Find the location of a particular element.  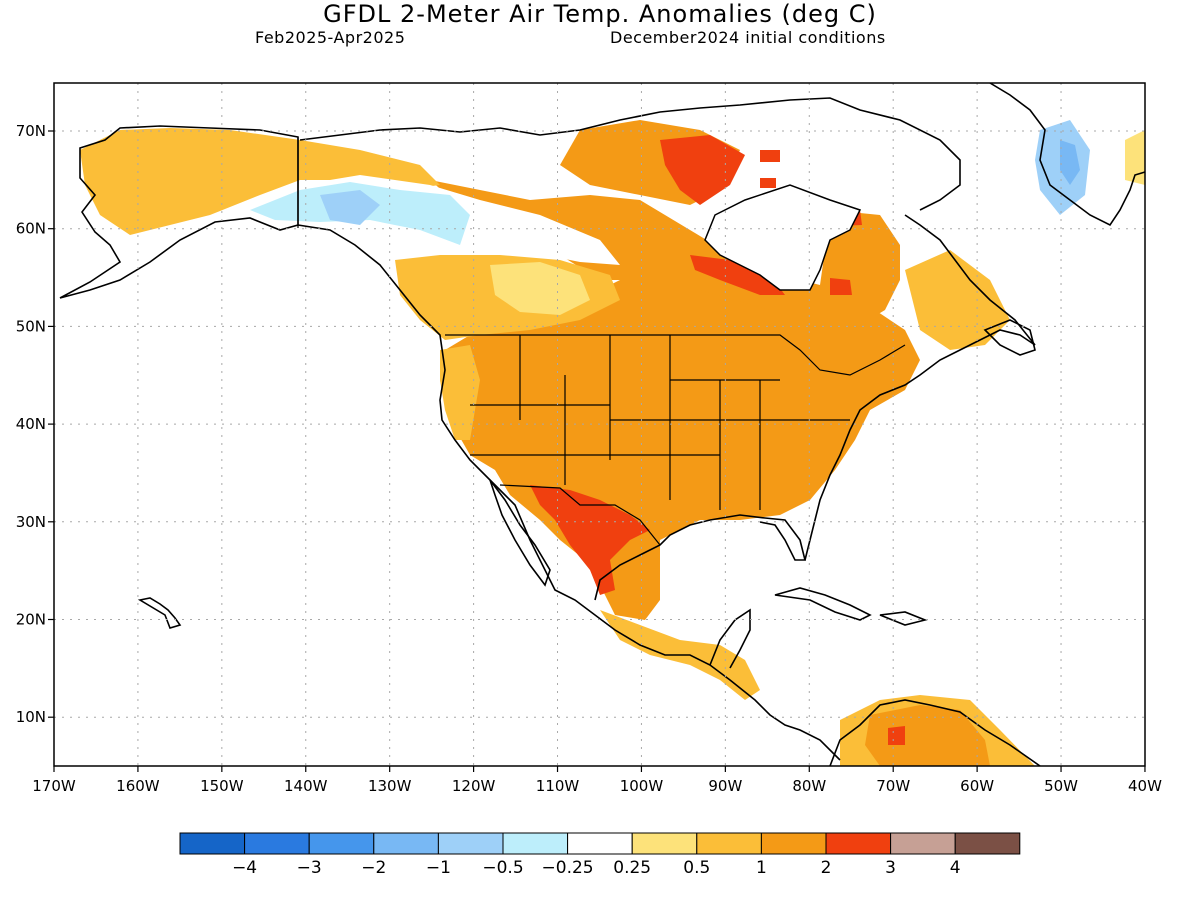

anomaly-field-0-5-1-atlantic is located at coordinates (957, 300).